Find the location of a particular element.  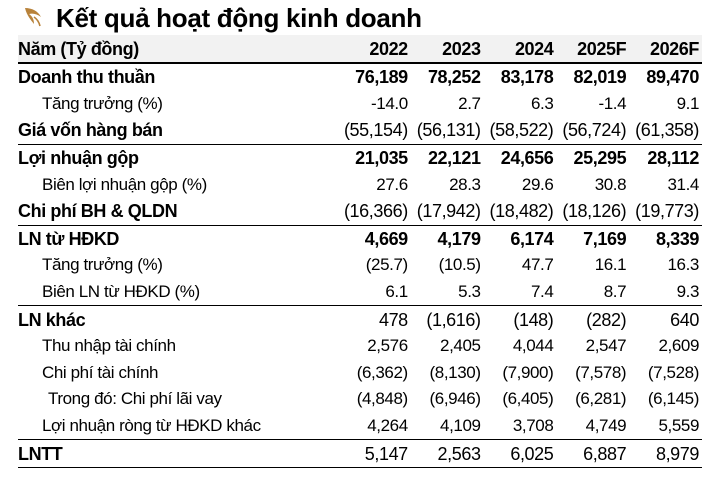

cell-value: 82,019 is located at coordinates (600, 77).